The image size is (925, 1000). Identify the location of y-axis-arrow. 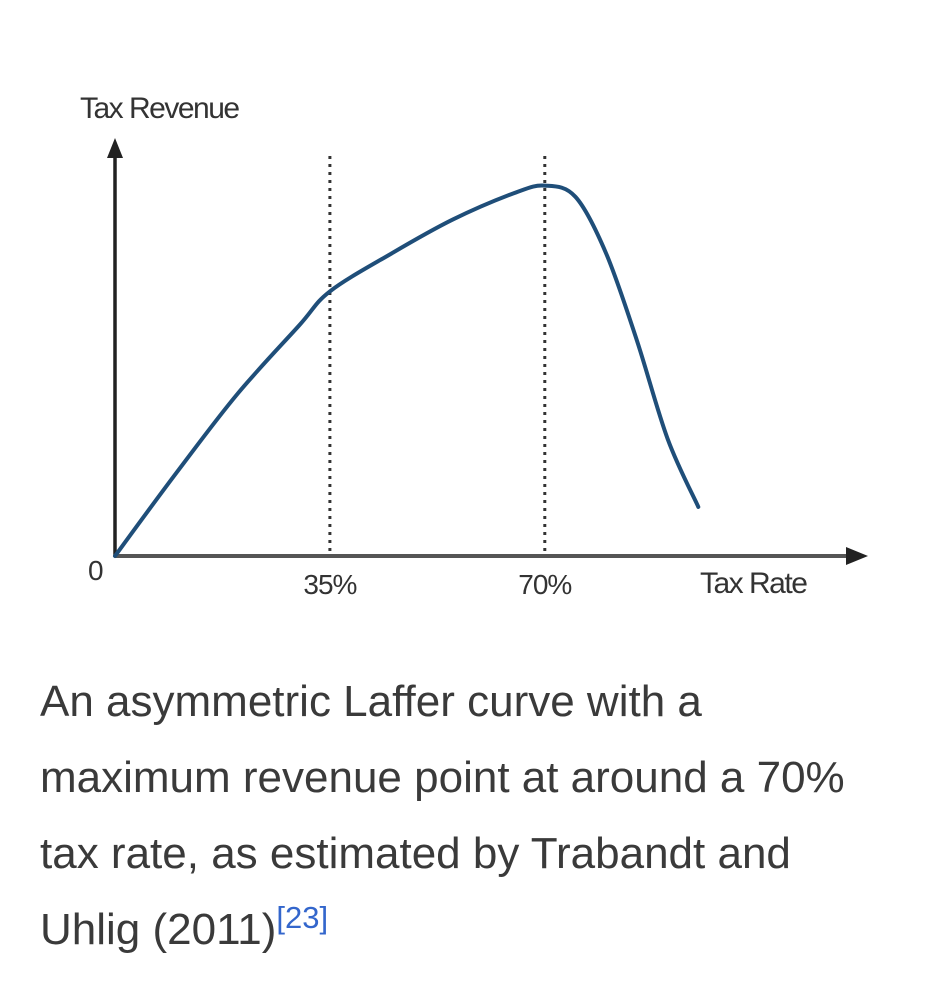
(115, 148).